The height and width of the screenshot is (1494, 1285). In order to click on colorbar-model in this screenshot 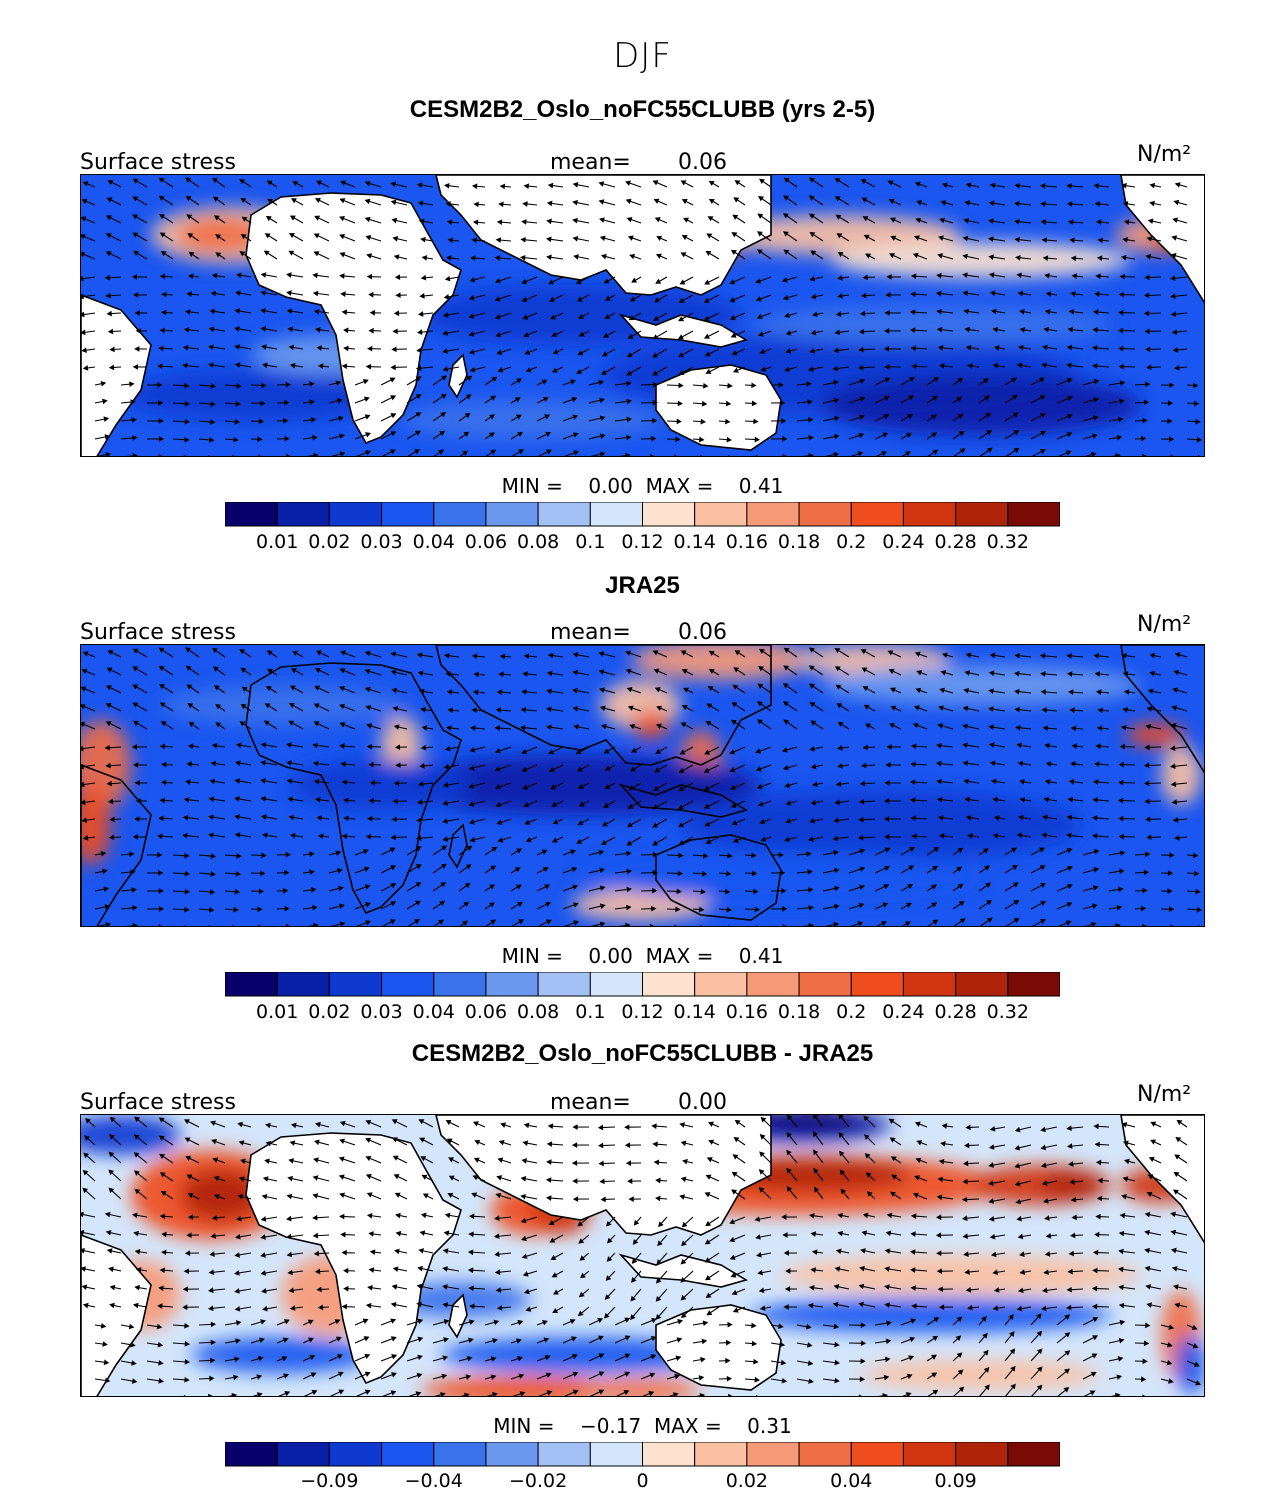, I will do `click(642, 514)`.